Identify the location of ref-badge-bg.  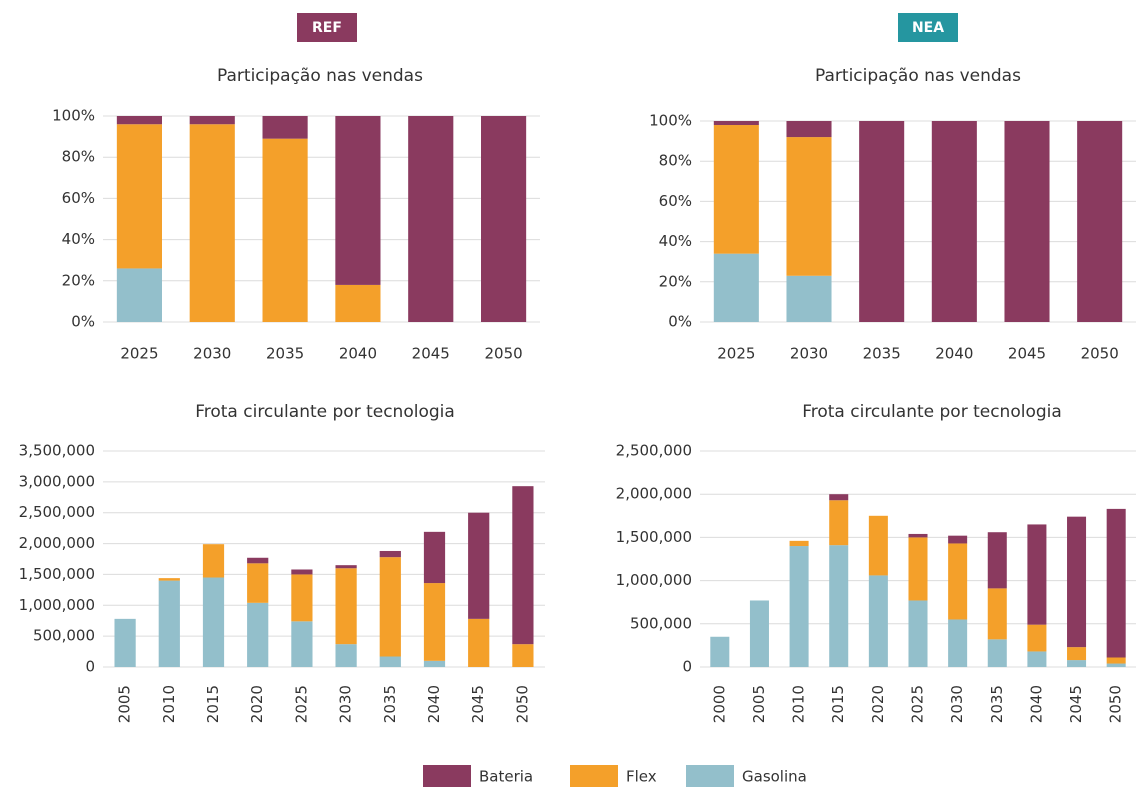
(327, 27).